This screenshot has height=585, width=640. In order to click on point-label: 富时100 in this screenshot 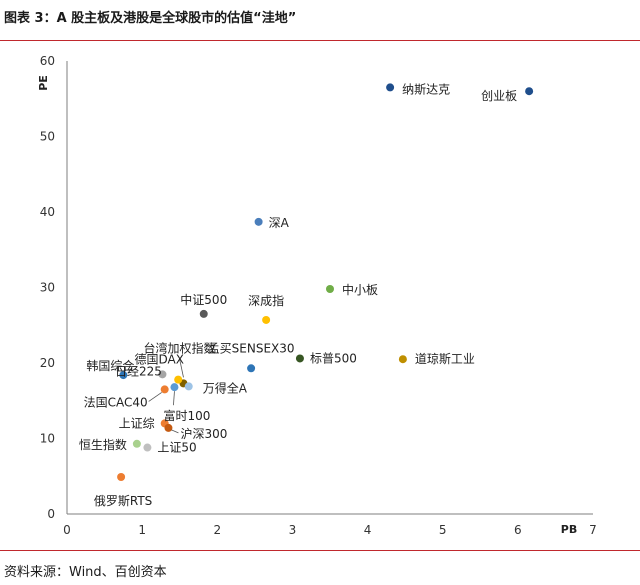, I will do `click(186, 415)`.